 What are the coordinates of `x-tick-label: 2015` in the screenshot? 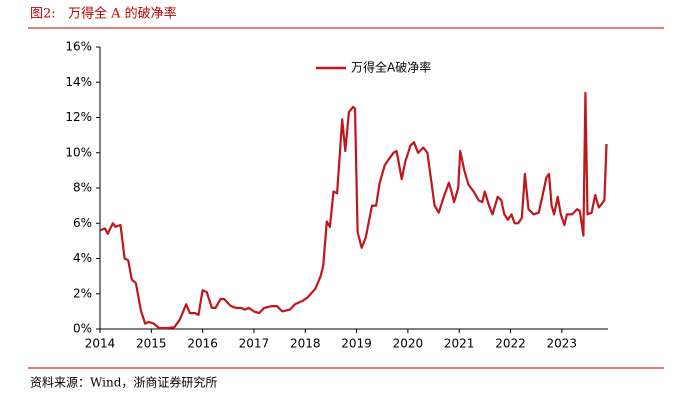 It's located at (151, 344).